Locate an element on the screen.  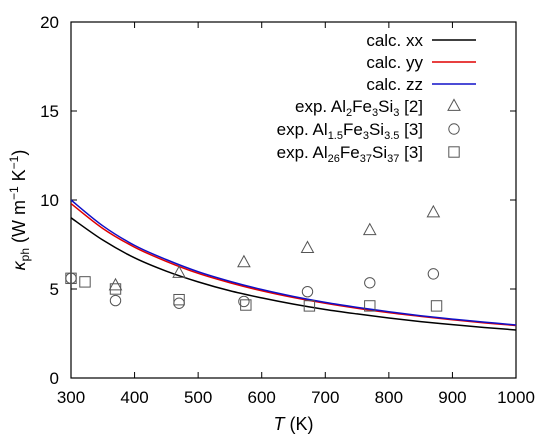
x-tick-label: 300 is located at coordinates (71, 397).